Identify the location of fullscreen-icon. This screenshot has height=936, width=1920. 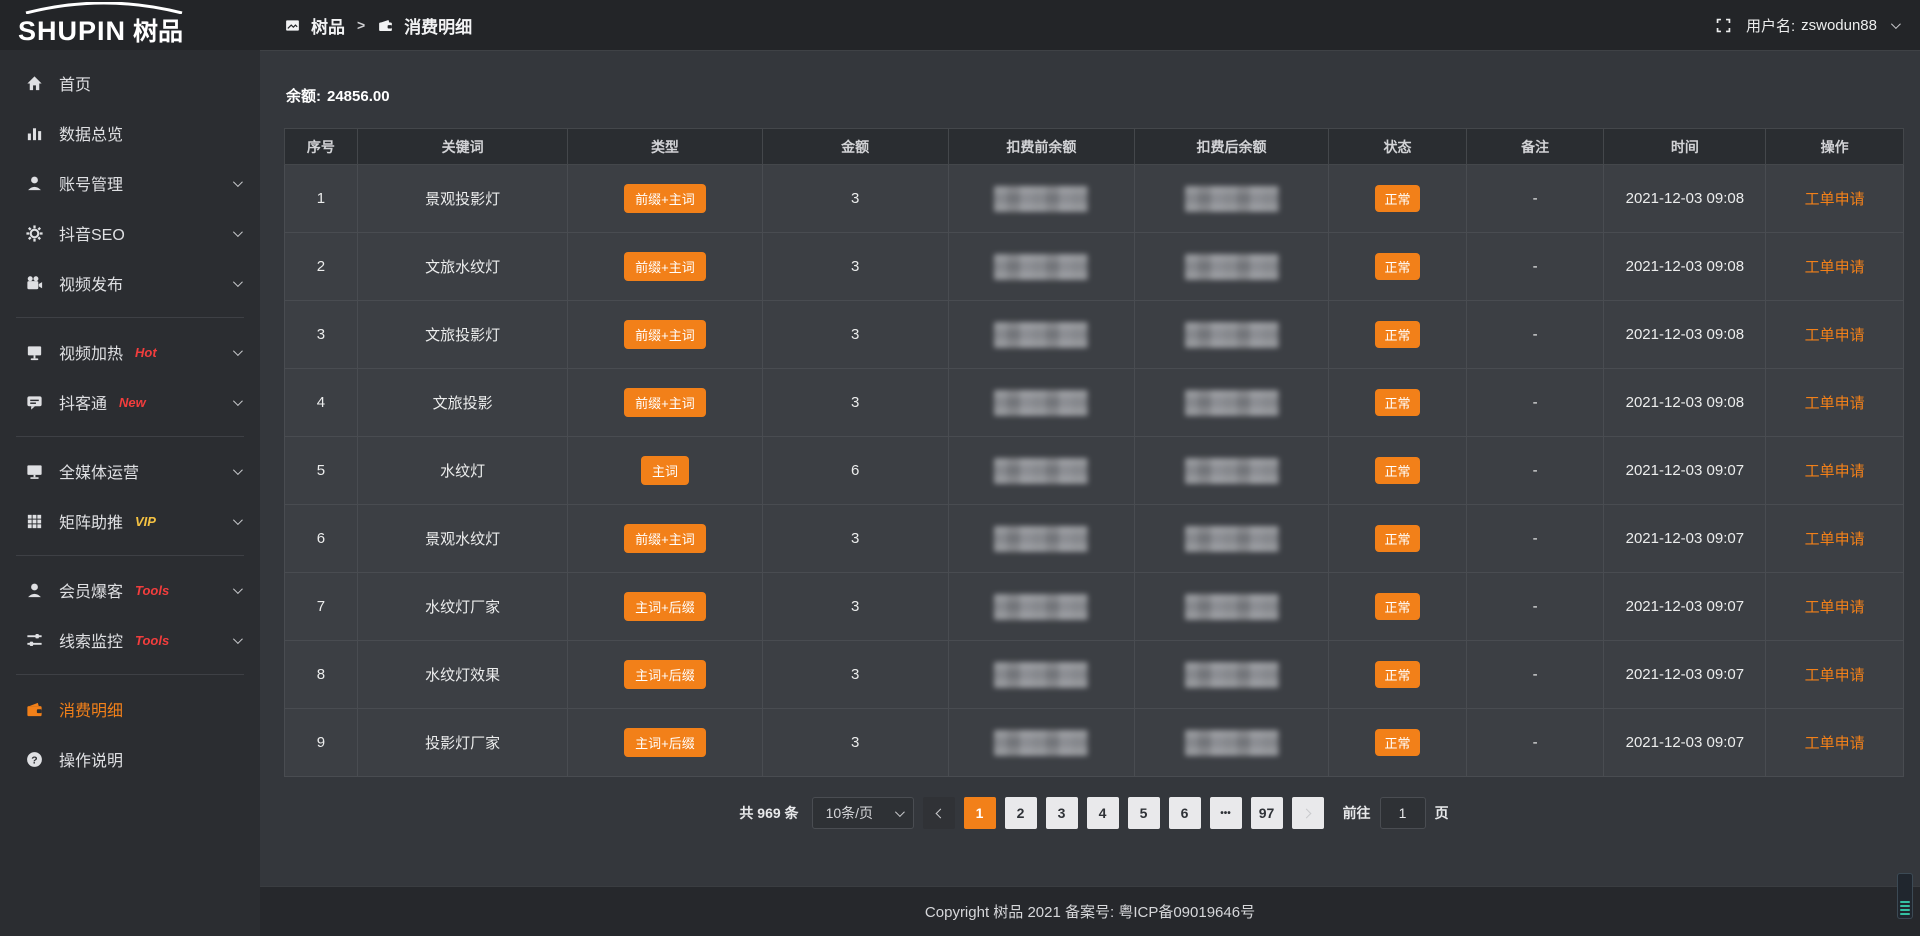
(1723, 25).